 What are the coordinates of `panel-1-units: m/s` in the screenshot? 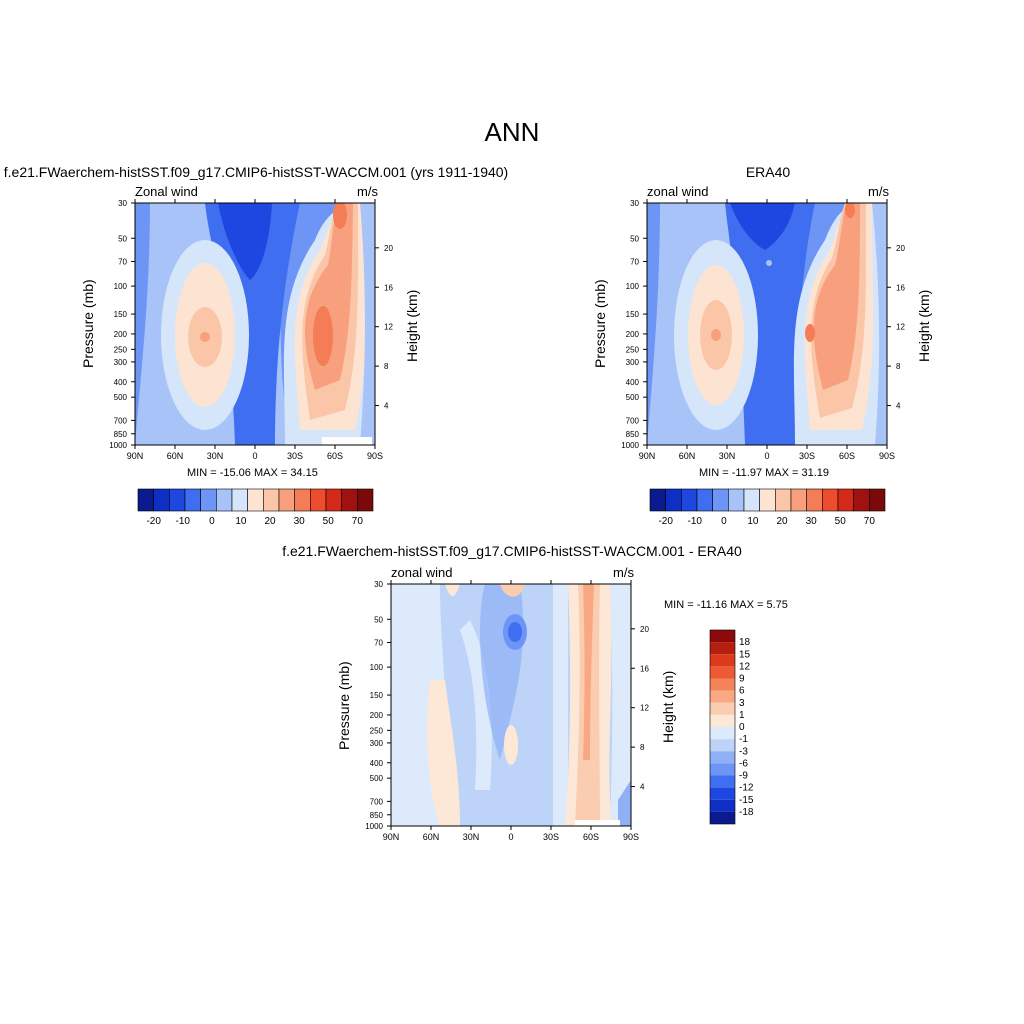 It's located at (367, 191).